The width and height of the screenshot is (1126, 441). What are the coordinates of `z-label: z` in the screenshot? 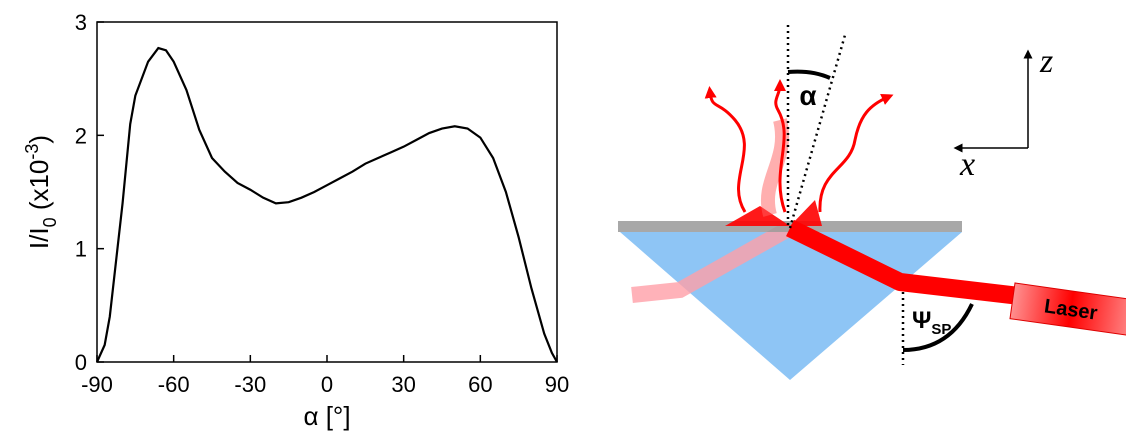 It's located at (1046, 61).